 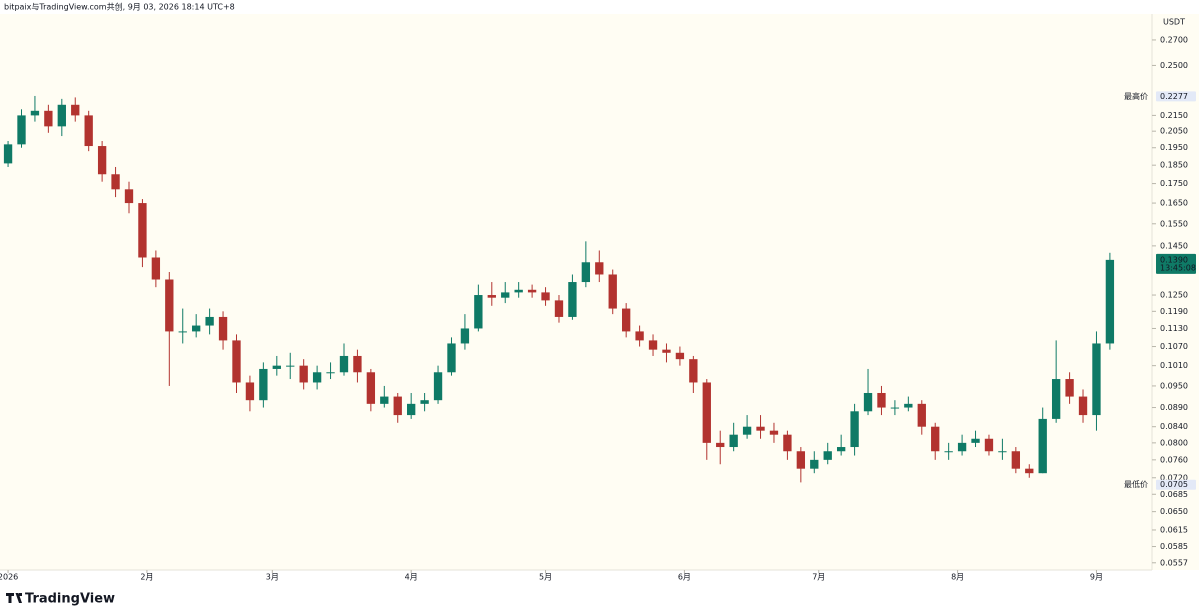 What do you see at coordinates (9, 577) in the screenshot?
I see `x-tick-label: 2026` at bounding box center [9, 577].